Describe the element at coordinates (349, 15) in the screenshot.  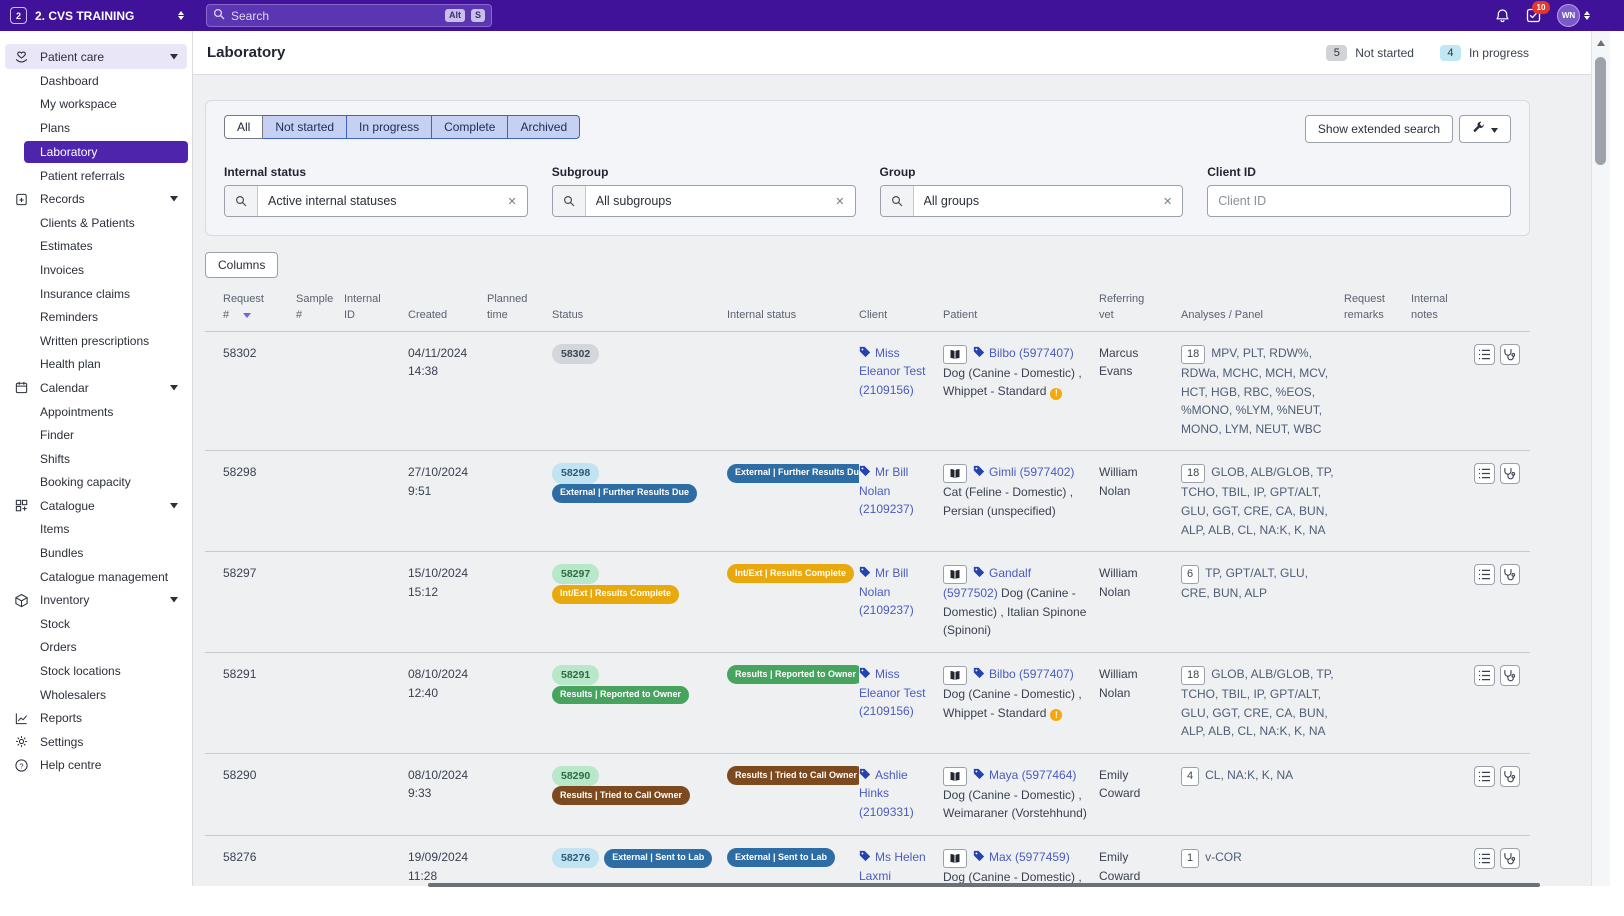
I see `global-search-input: Search Alt S` at that location.